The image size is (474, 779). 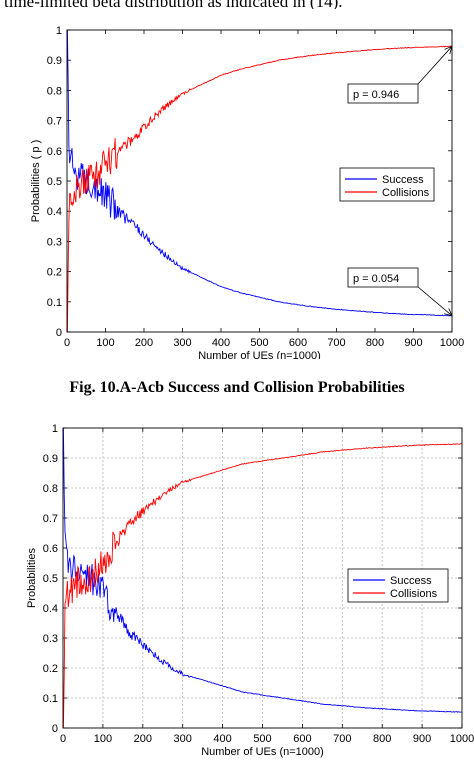 I want to click on annotation: p = 0.054, so click(x=400, y=292).